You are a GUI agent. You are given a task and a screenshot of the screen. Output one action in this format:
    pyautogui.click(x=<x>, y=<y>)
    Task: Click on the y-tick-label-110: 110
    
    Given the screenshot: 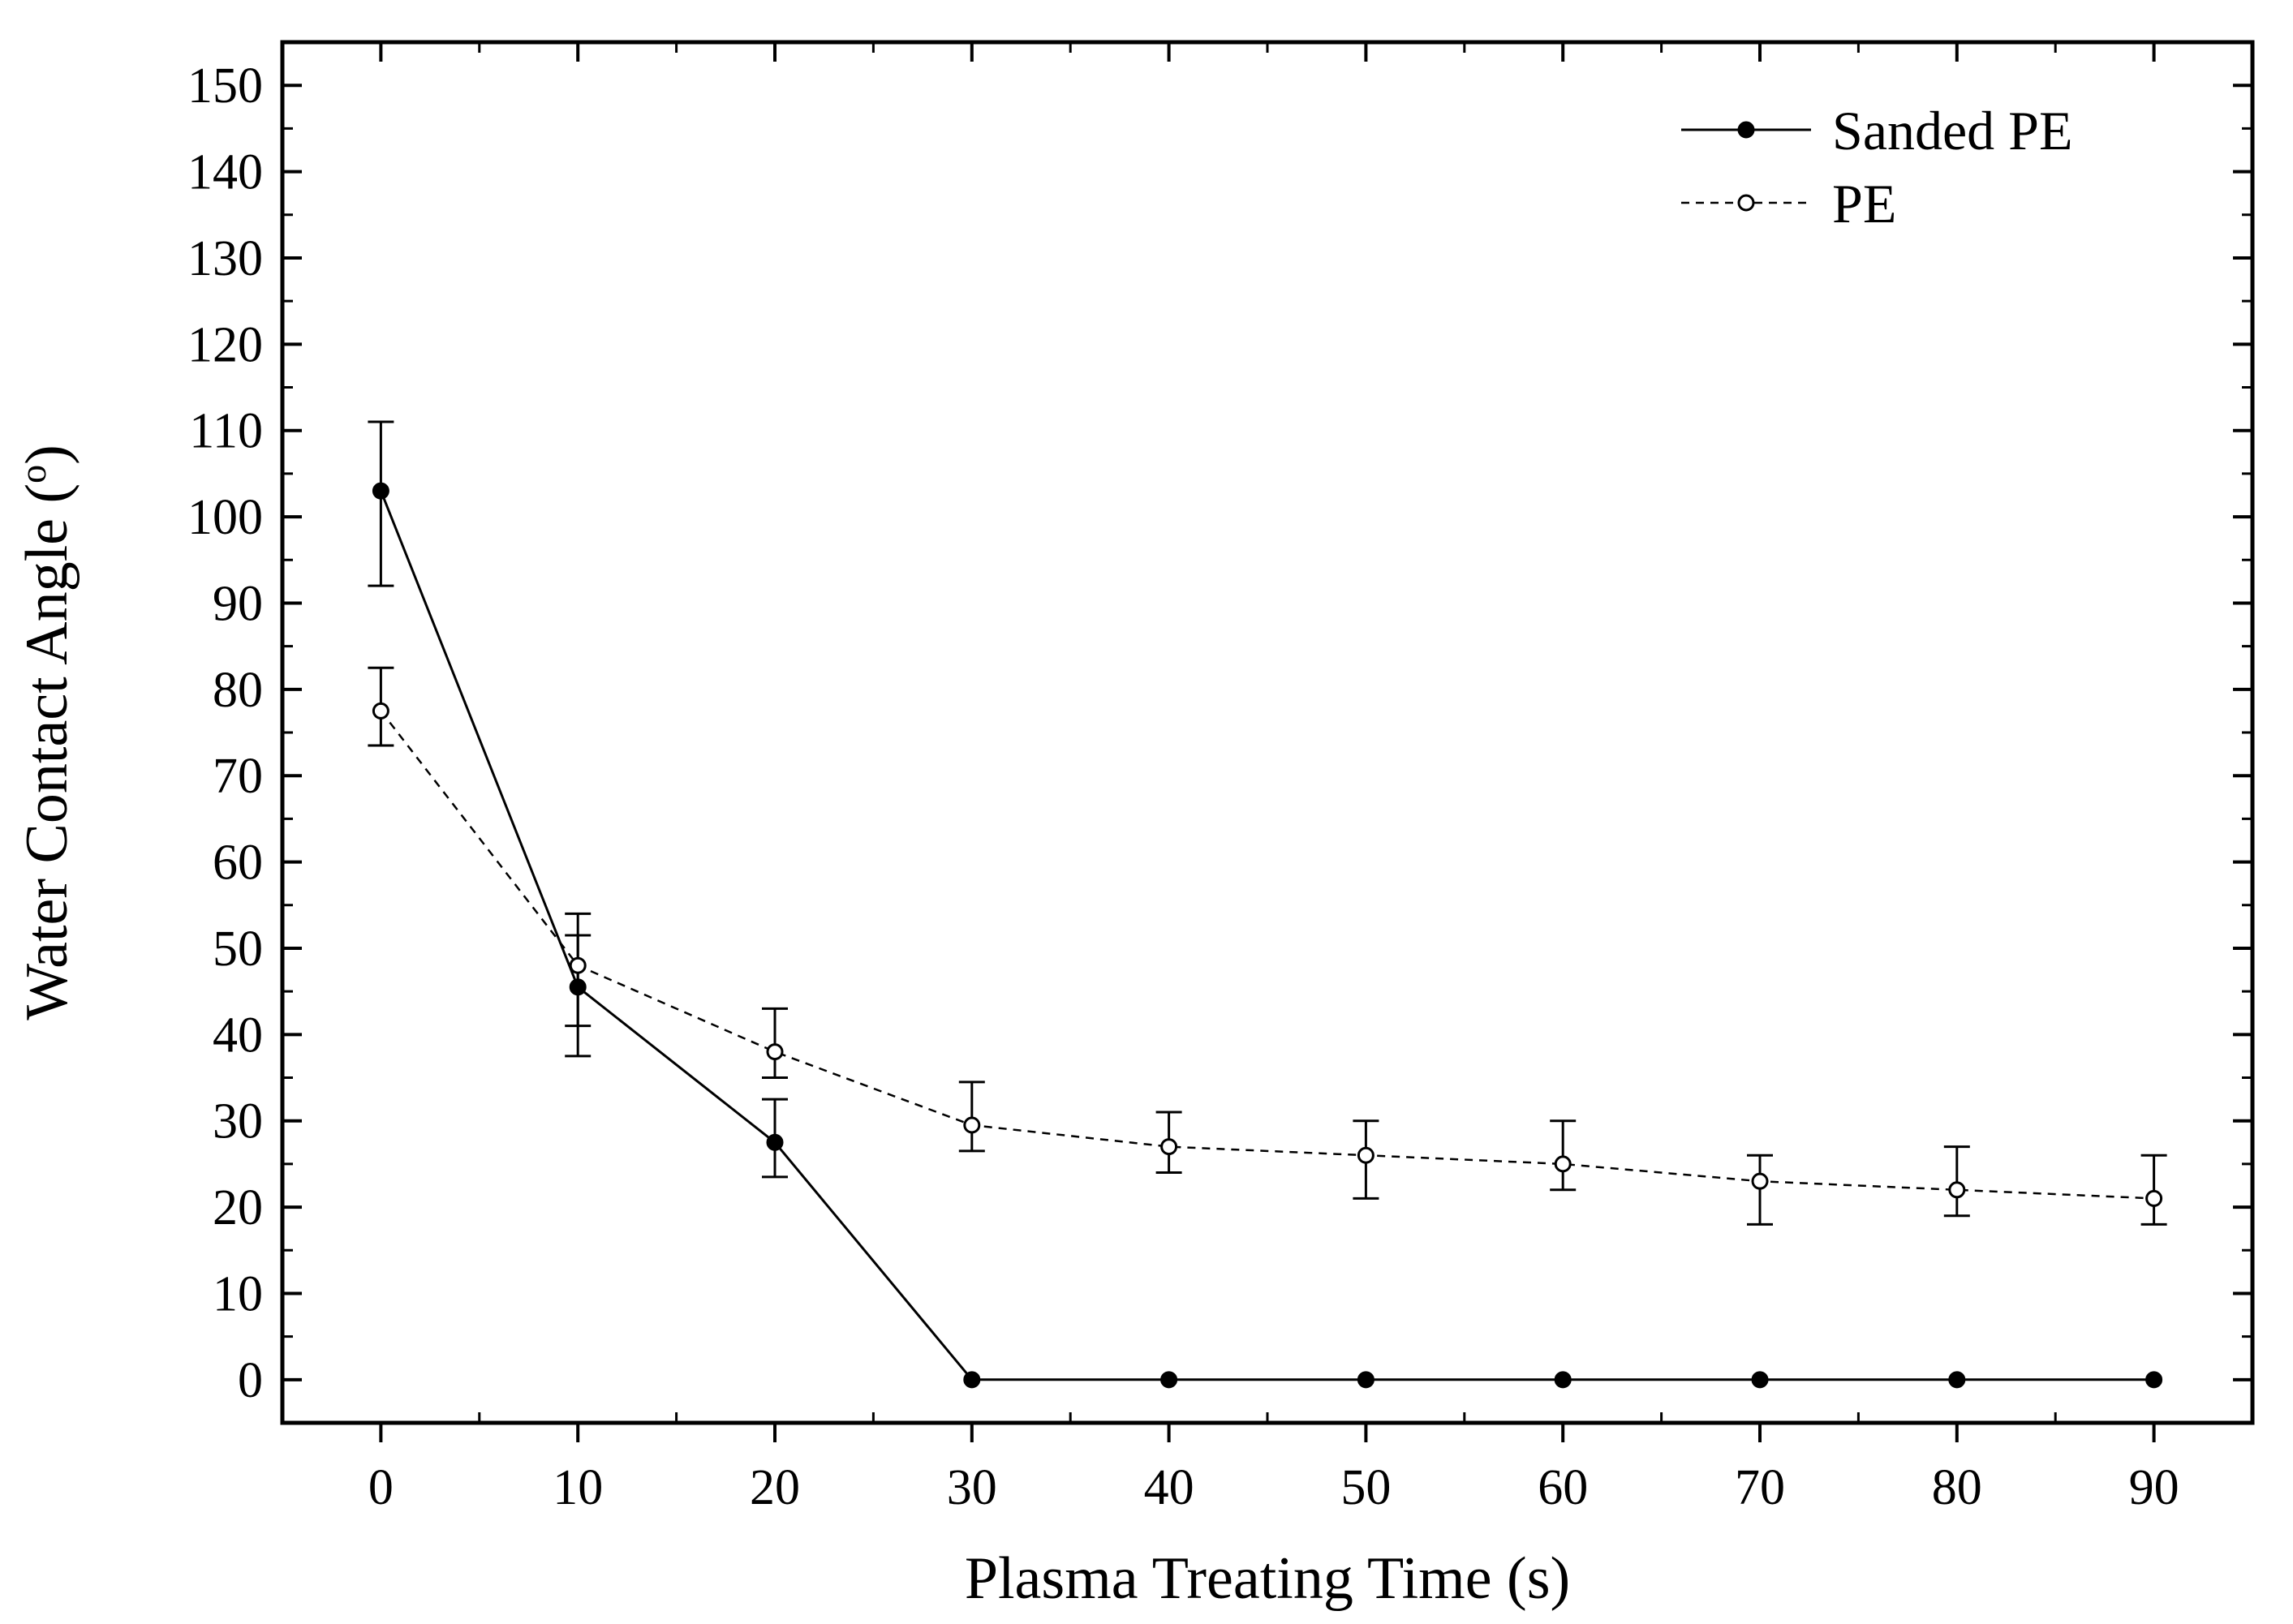 What is the action you would take?
    pyautogui.click(x=226, y=432)
    